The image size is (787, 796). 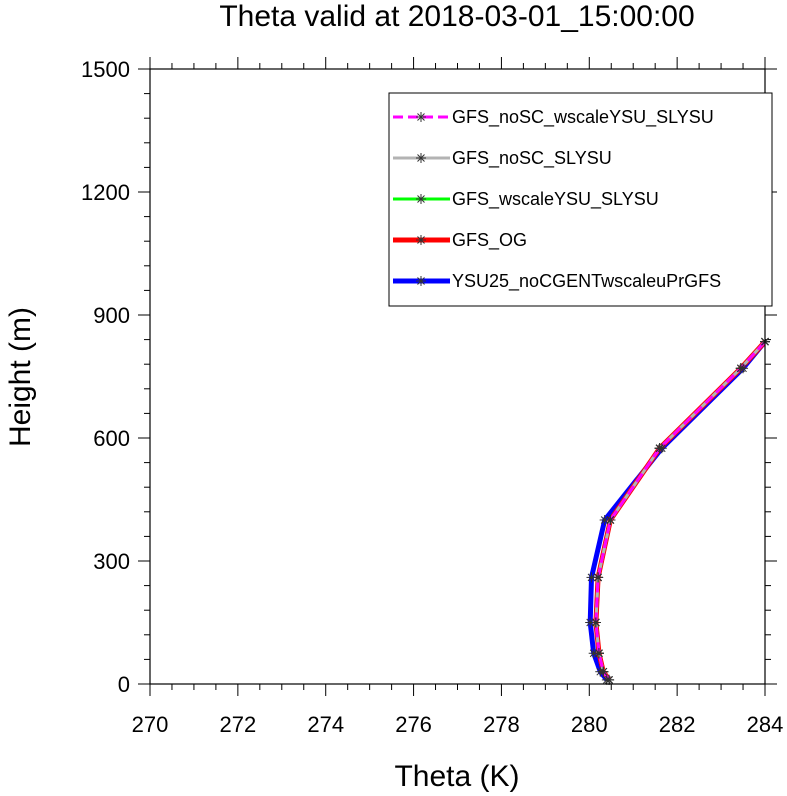 I want to click on x-tick-label: 282, so click(x=677, y=724).